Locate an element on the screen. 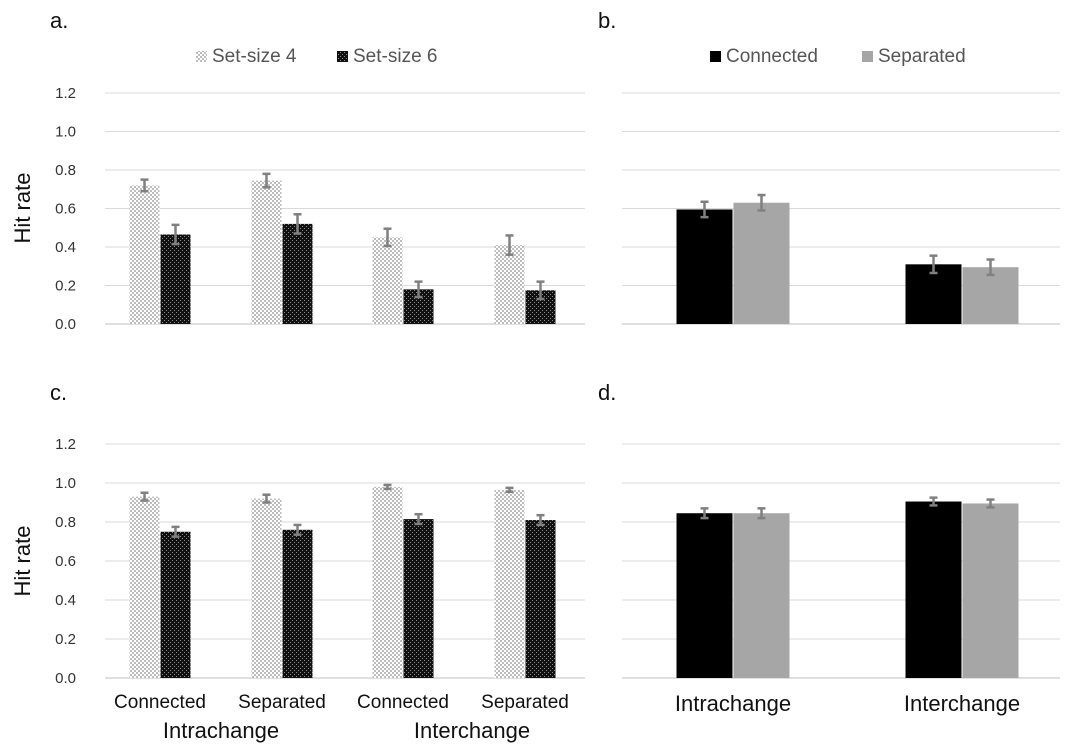  legend: Set-size 4 Set-size 6 is located at coordinates (316, 56).